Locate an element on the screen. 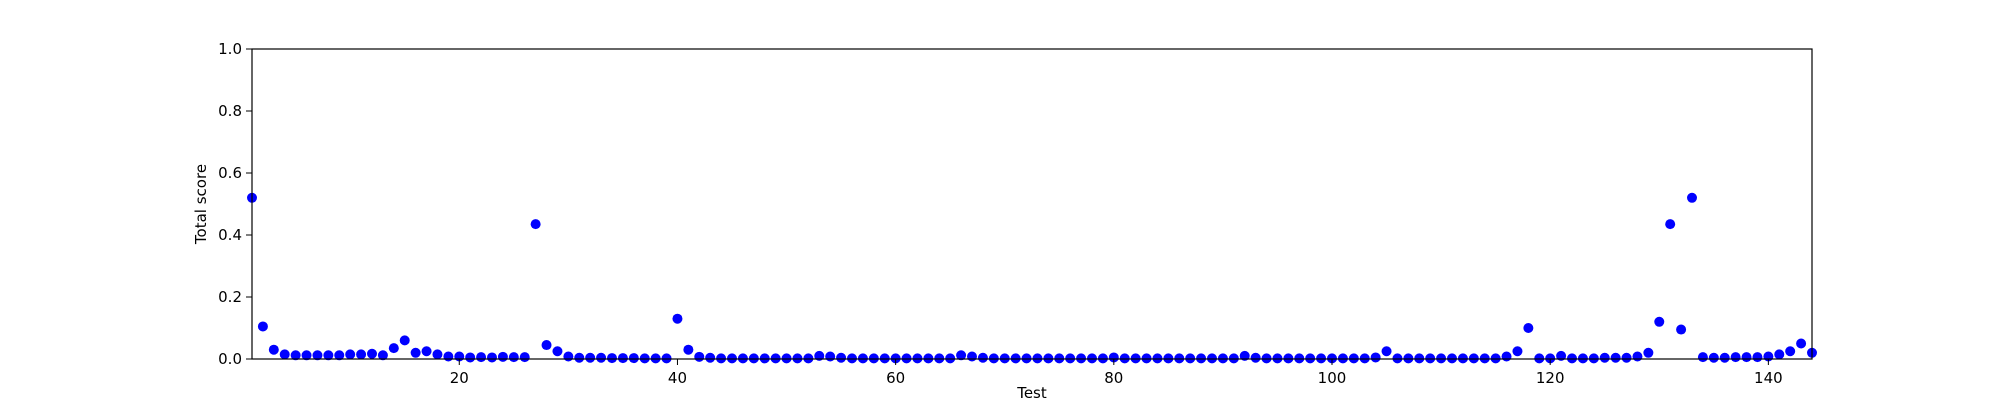  y-tick-label: 0.4 is located at coordinates (230, 235).